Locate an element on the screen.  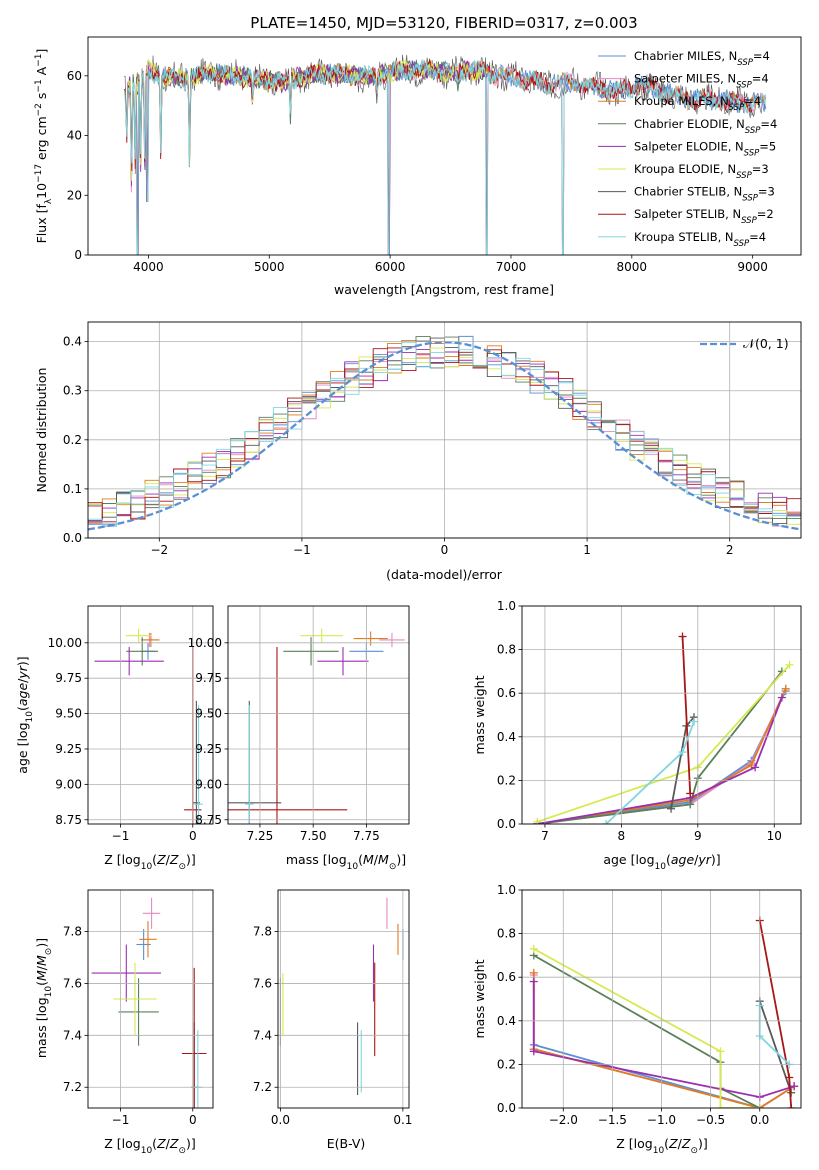
weight-series-kELODIE is located at coordinates (646, 1026).